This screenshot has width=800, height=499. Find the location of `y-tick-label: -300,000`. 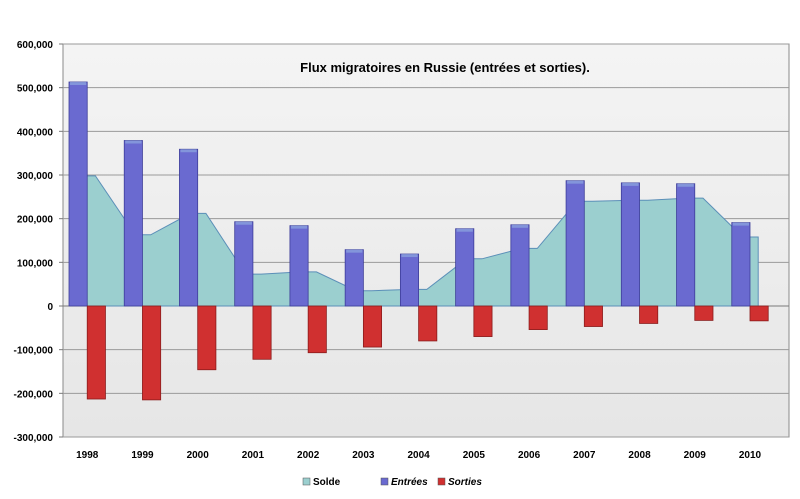

y-tick-label: -300,000 is located at coordinates (34, 438).